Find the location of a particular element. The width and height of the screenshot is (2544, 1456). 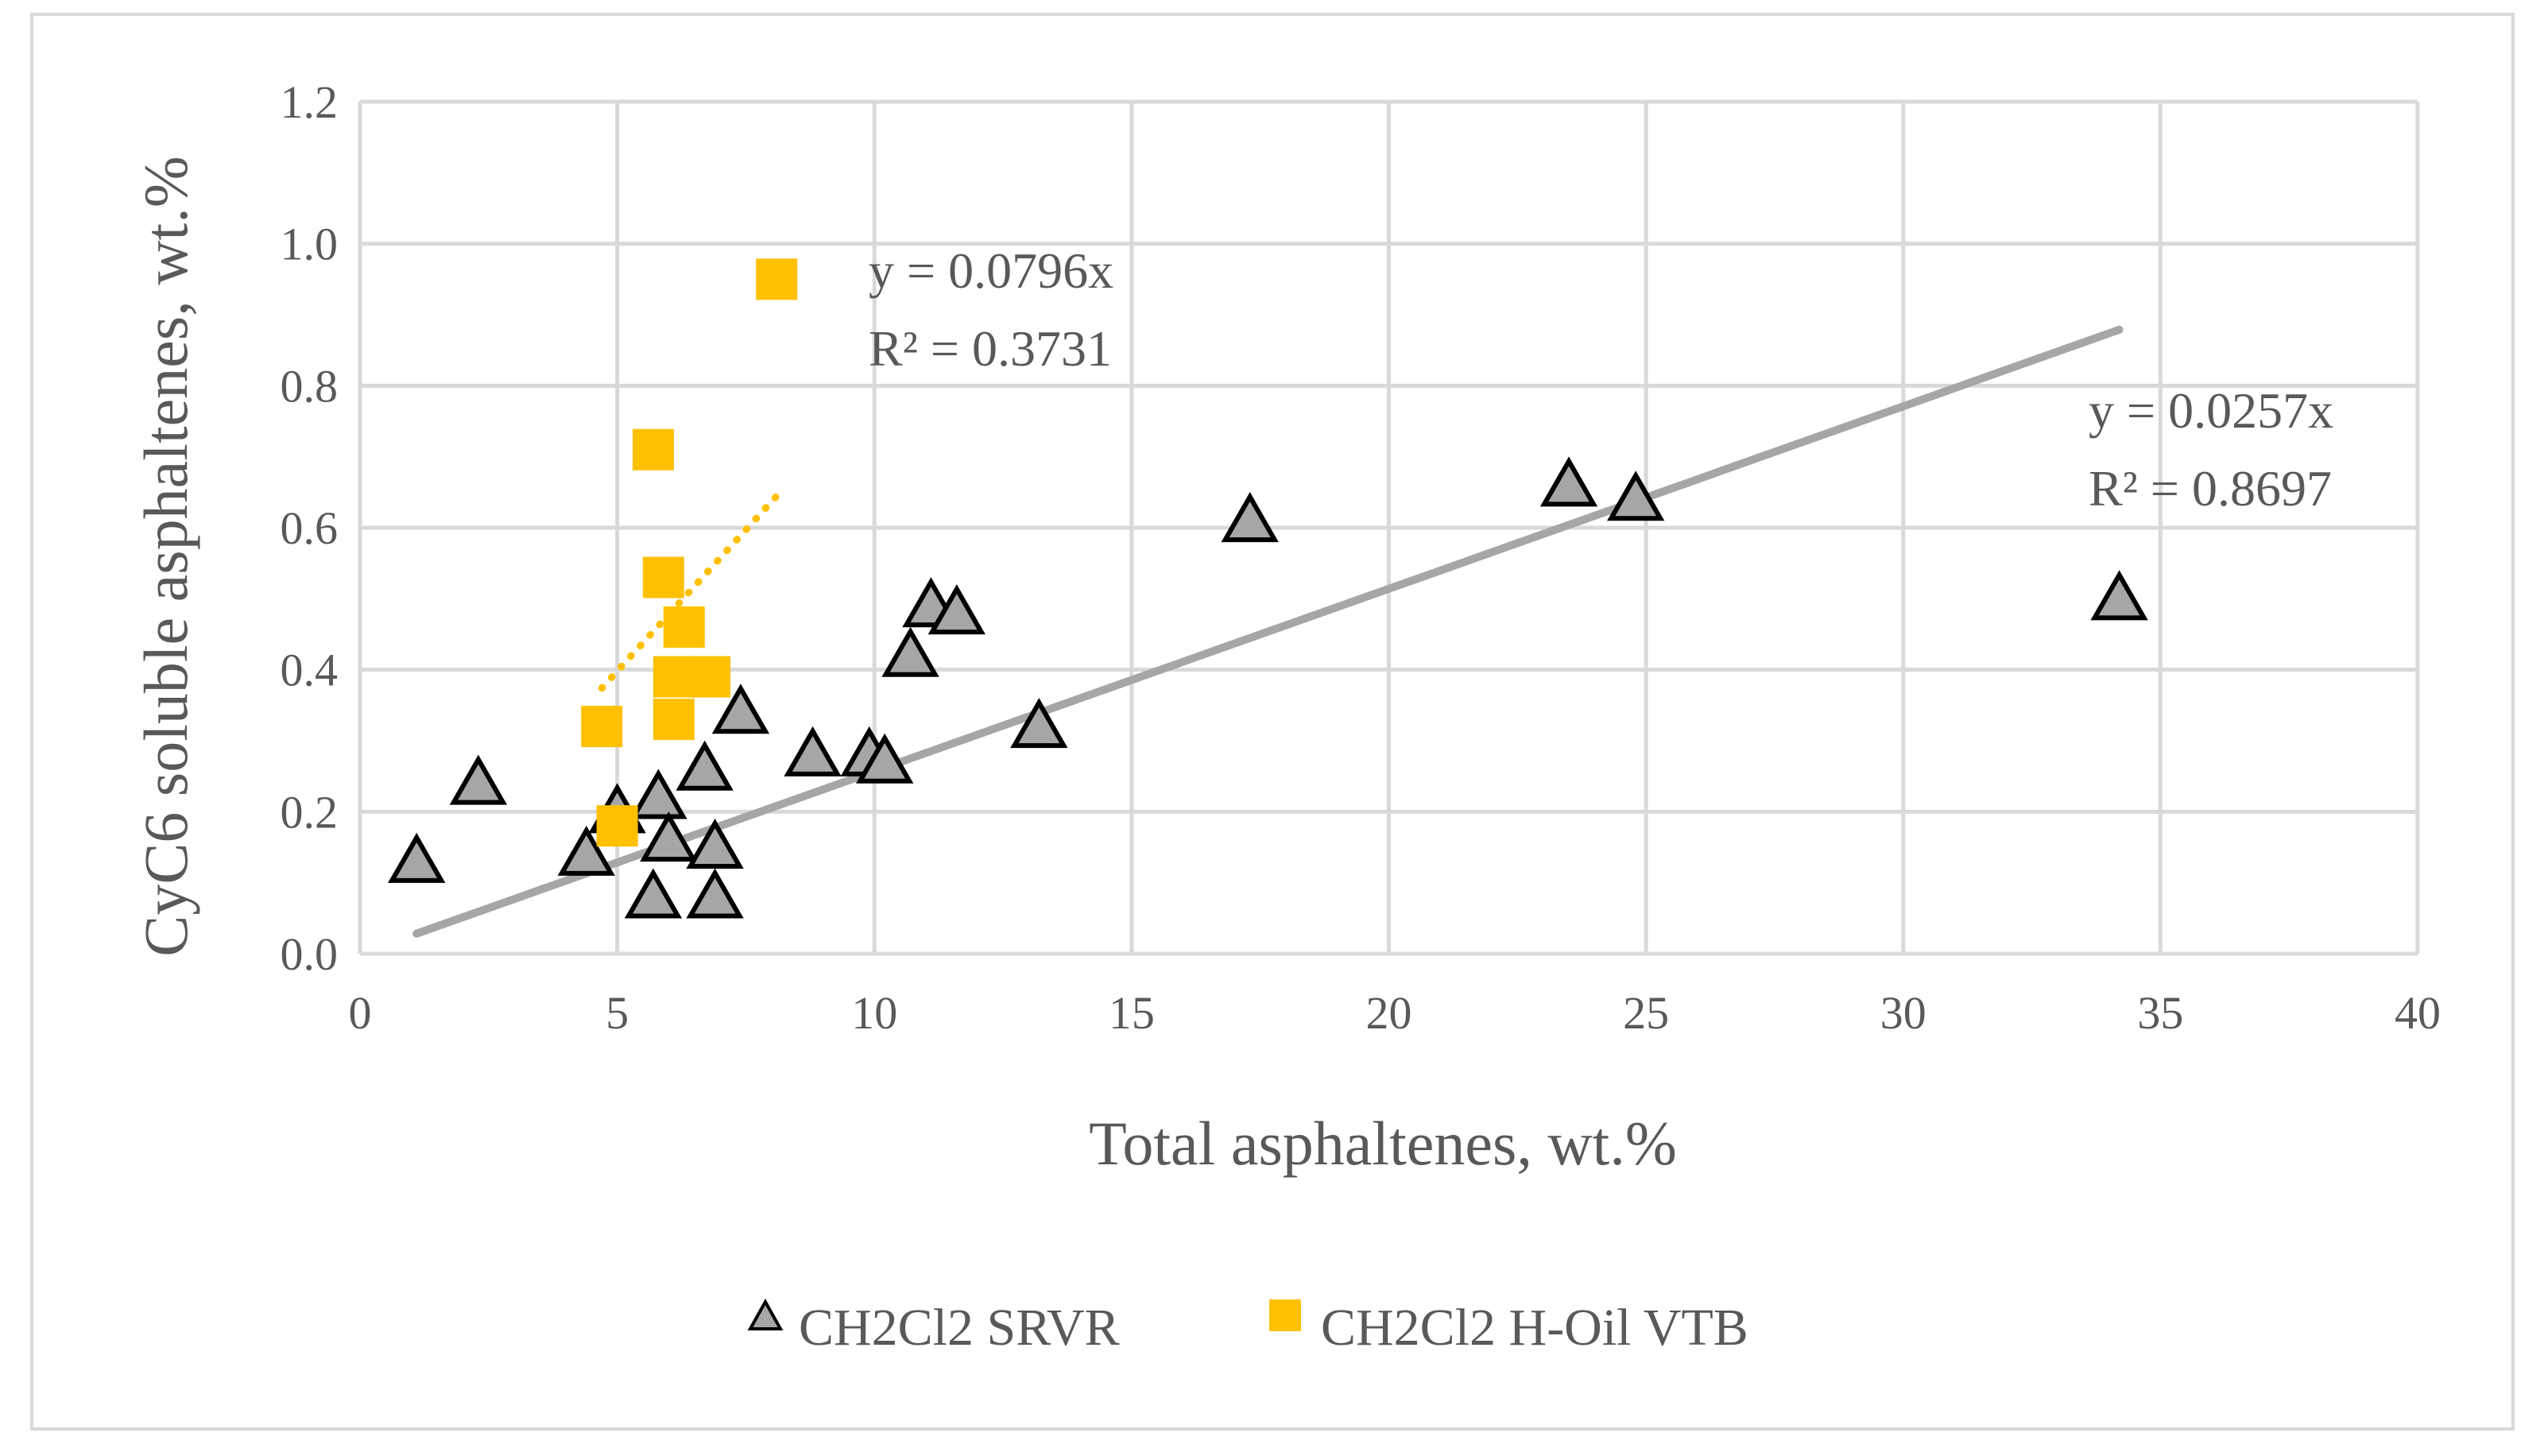

legend: CH2Cl2 SRVR CH2Cl2 H-Oil VTB is located at coordinates (1247, 1327).